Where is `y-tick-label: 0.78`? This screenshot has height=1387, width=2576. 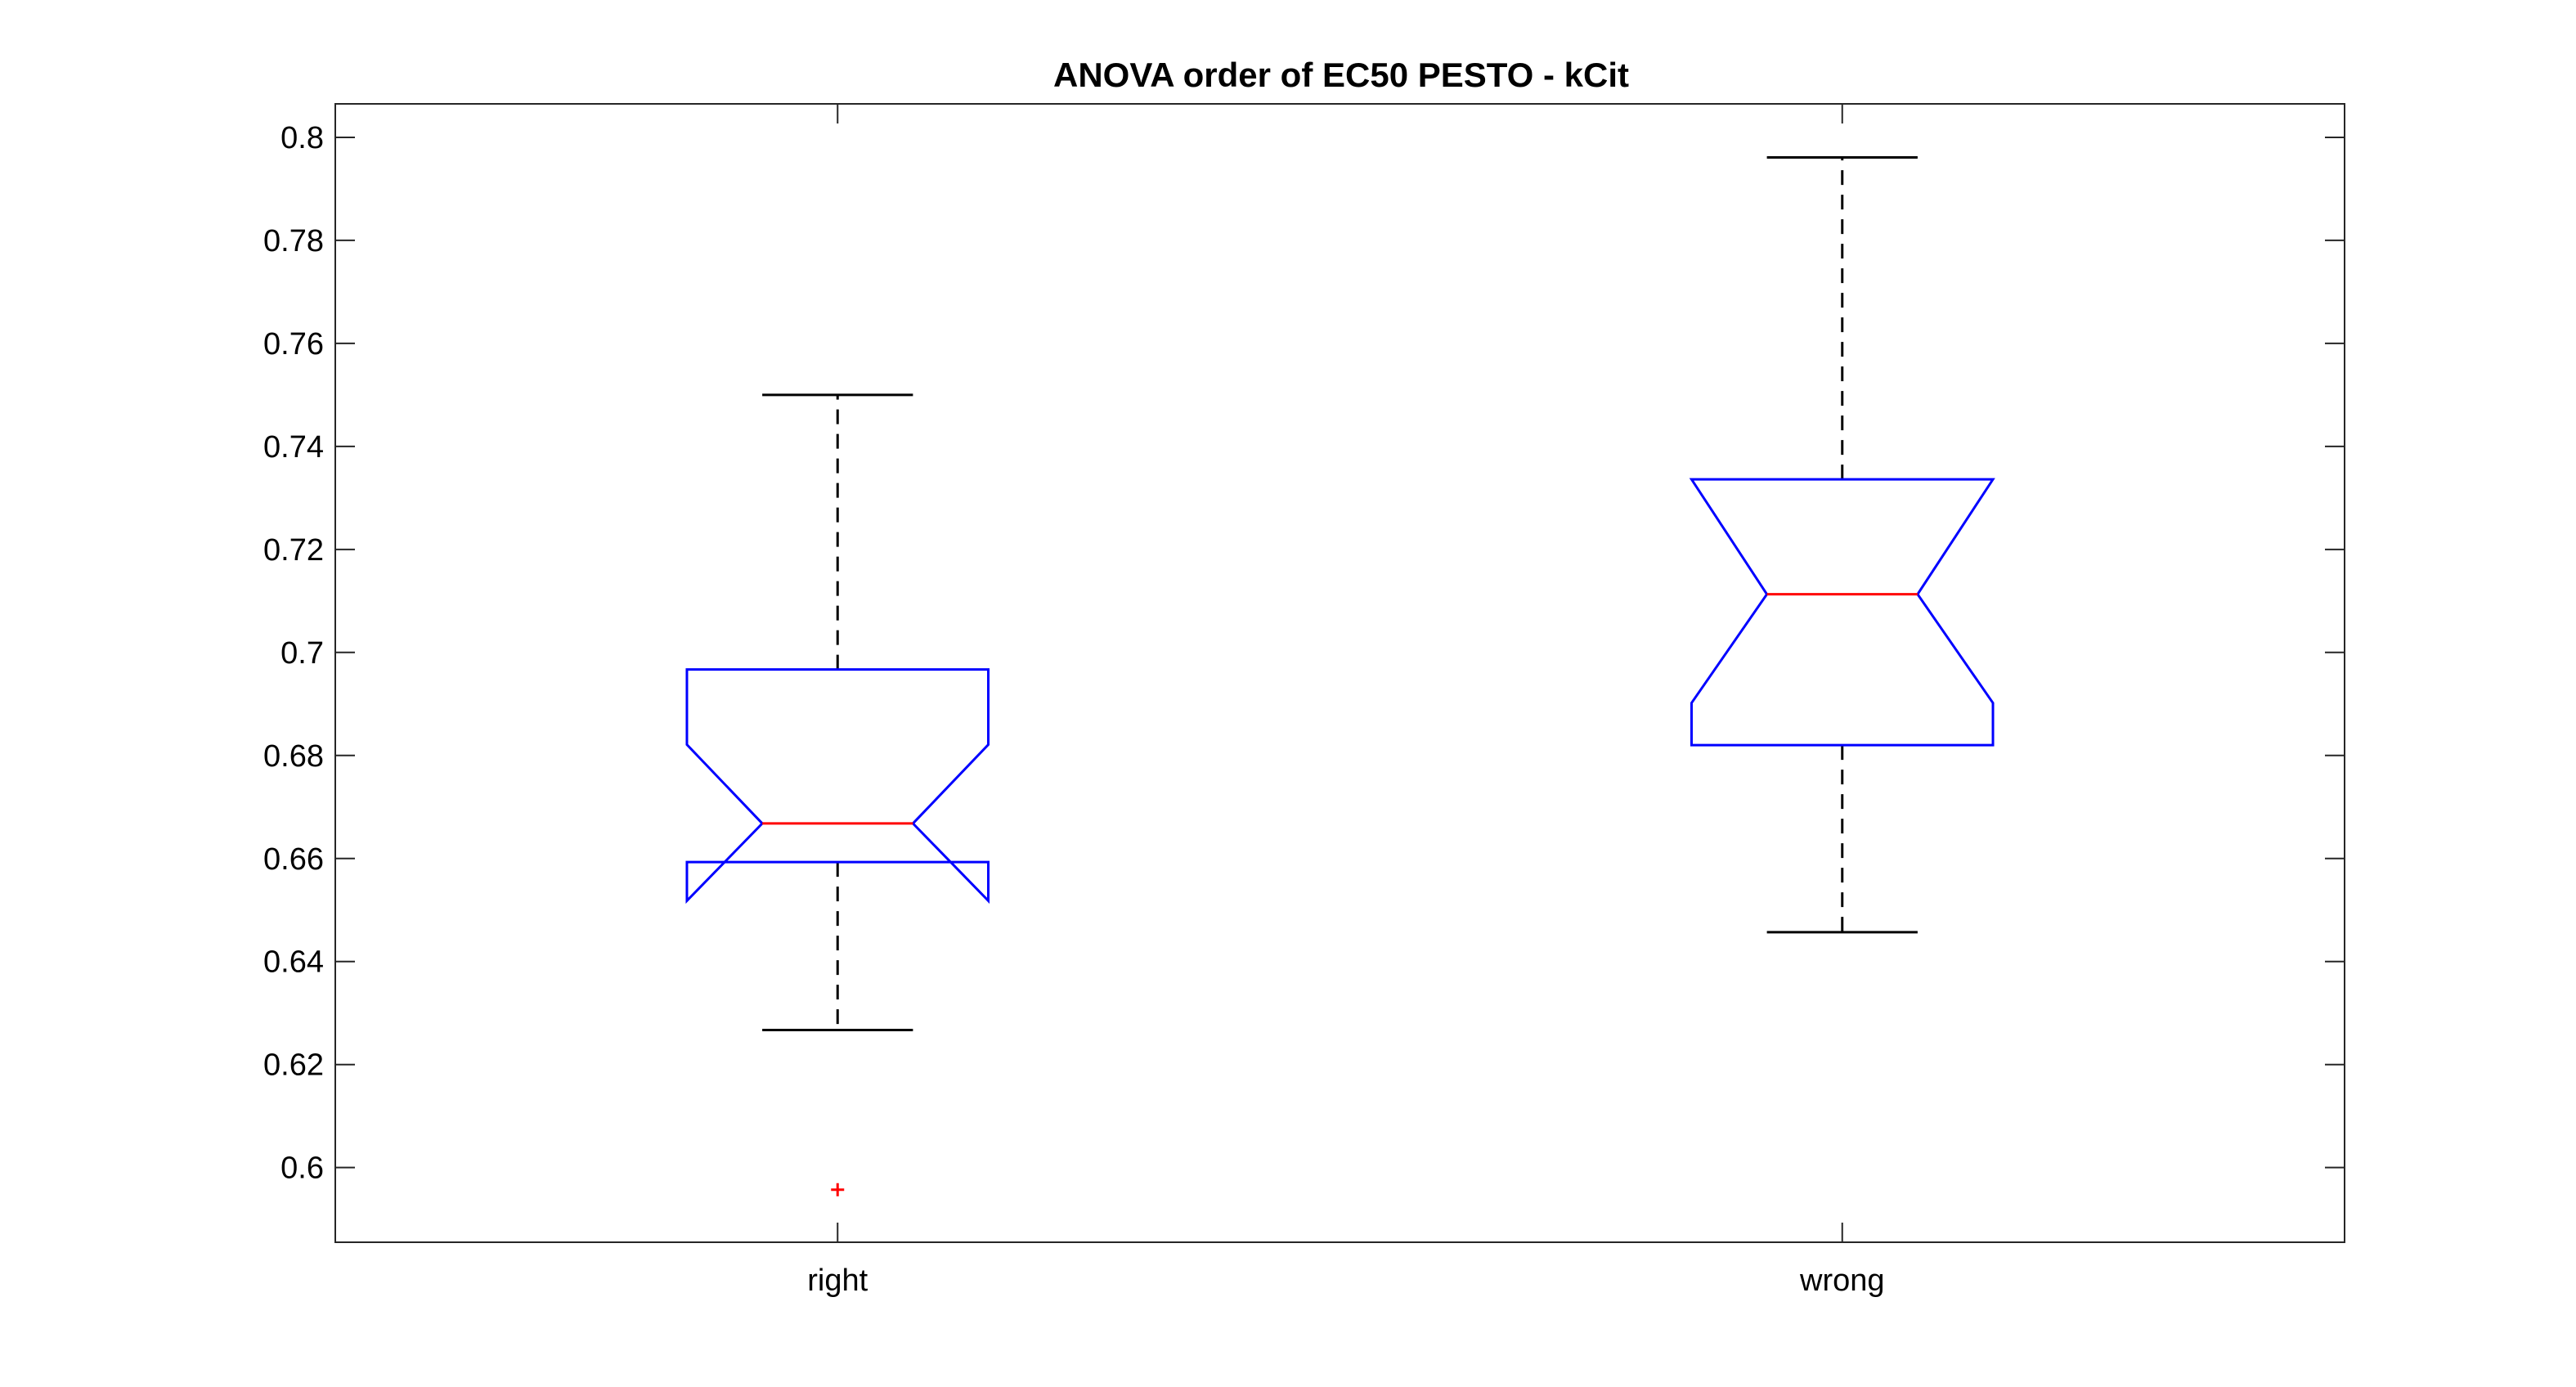
y-tick-label: 0.78 is located at coordinates (293, 241).